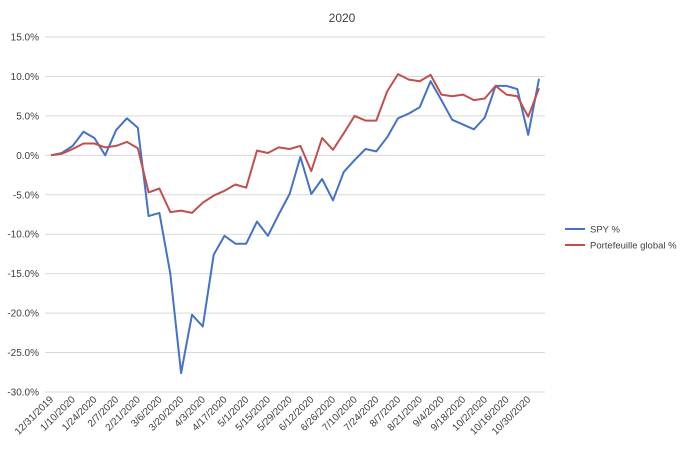  Describe the element at coordinates (23, 393) in the screenshot. I see `y-tick-label: -30.0%` at that location.